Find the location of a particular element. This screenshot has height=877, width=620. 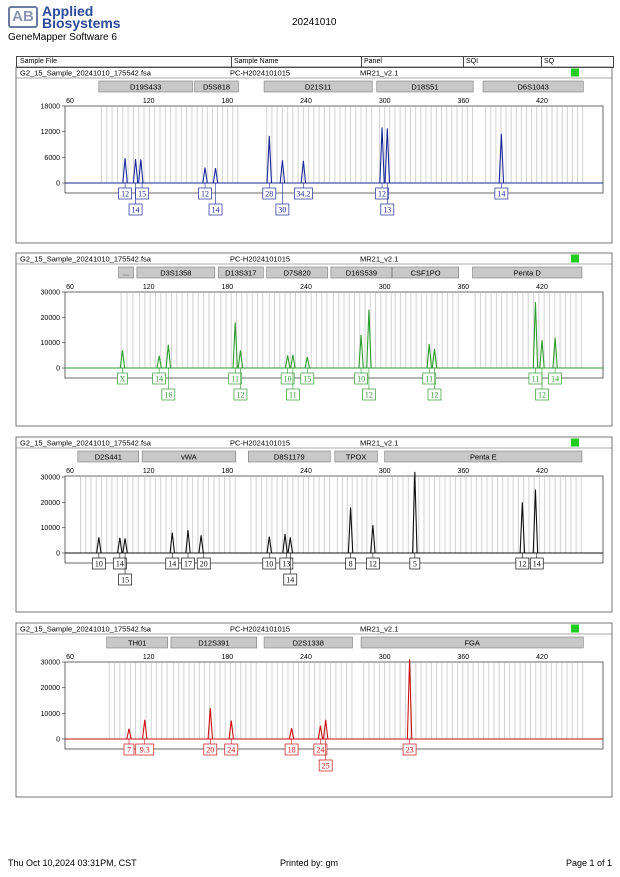

x-tick-label: 60 is located at coordinates (70, 657).